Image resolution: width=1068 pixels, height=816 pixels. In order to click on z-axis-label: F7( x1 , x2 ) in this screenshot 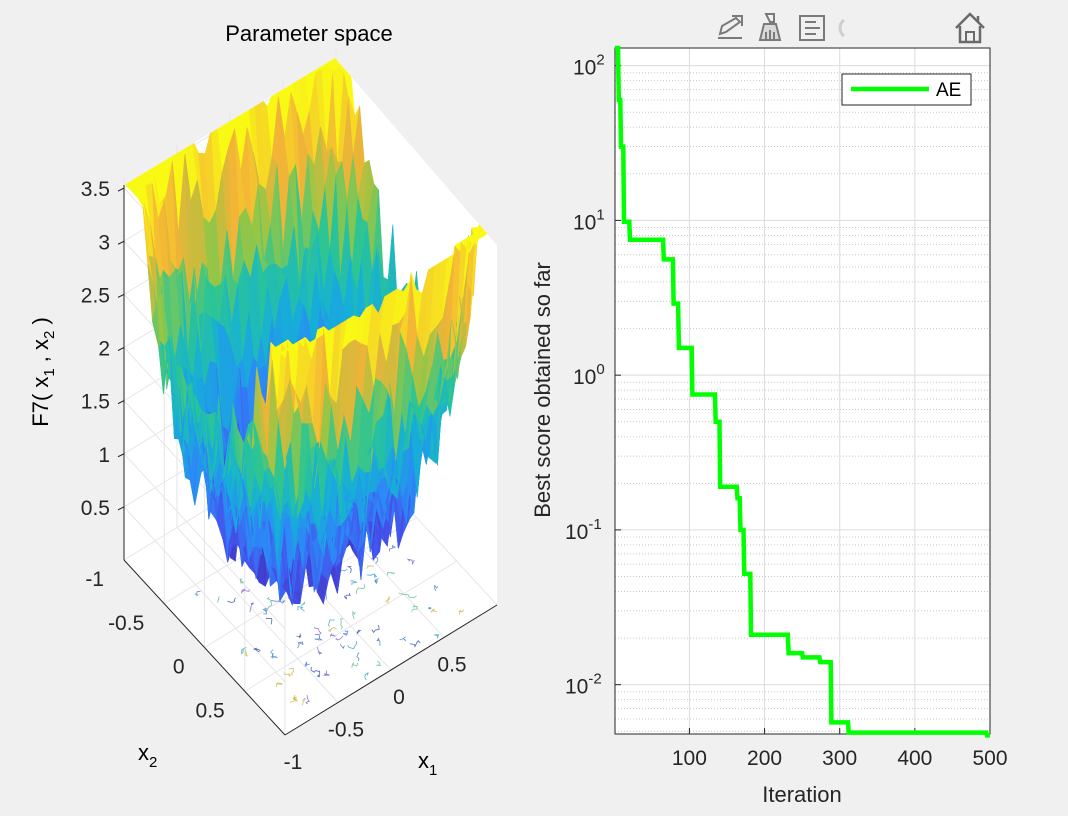, I will do `click(43, 372)`.